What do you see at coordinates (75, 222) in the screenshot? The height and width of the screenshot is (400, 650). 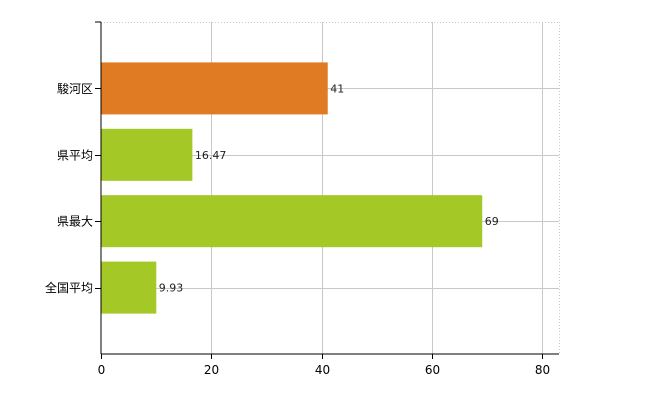 I see `category-label: 県最大` at bounding box center [75, 222].